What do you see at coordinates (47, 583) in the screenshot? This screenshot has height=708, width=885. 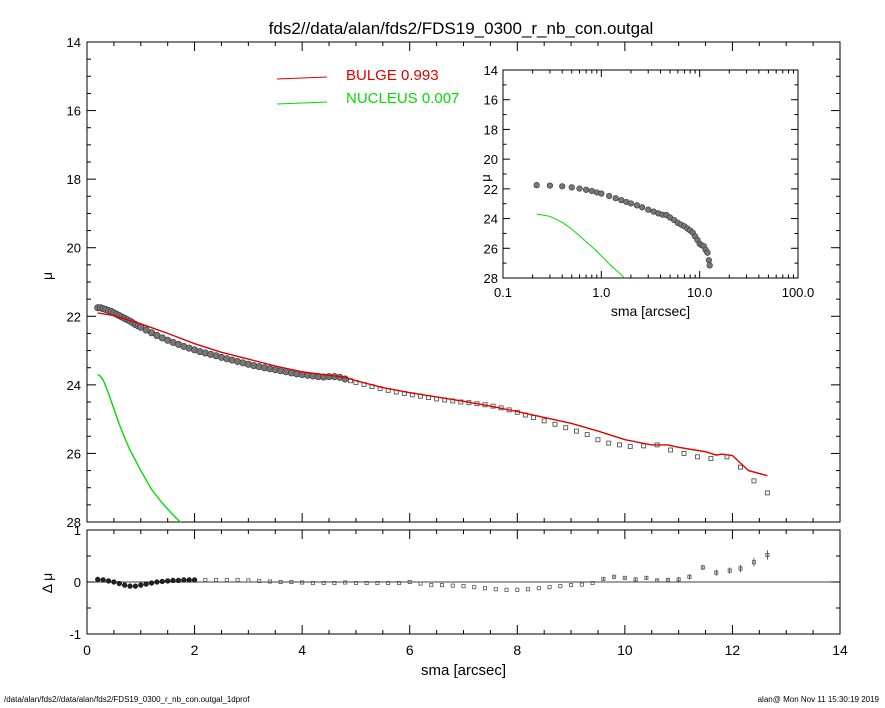 I see `residual-y-axis-label: Δ μ` at bounding box center [47, 583].